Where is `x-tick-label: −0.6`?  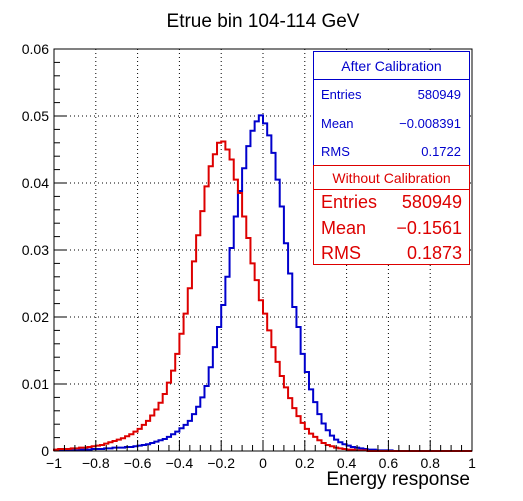
x-tick-label: −0.6 is located at coordinates (138, 463).